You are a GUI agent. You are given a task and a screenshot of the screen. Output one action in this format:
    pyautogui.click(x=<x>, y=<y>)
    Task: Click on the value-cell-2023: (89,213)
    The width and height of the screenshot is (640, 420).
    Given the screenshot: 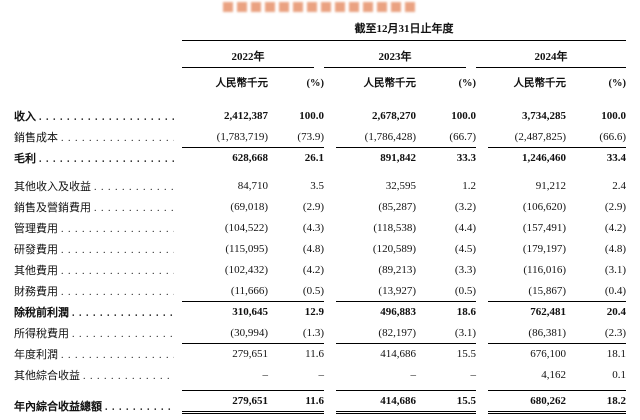 What is the action you would take?
    pyautogui.click(x=397, y=270)
    